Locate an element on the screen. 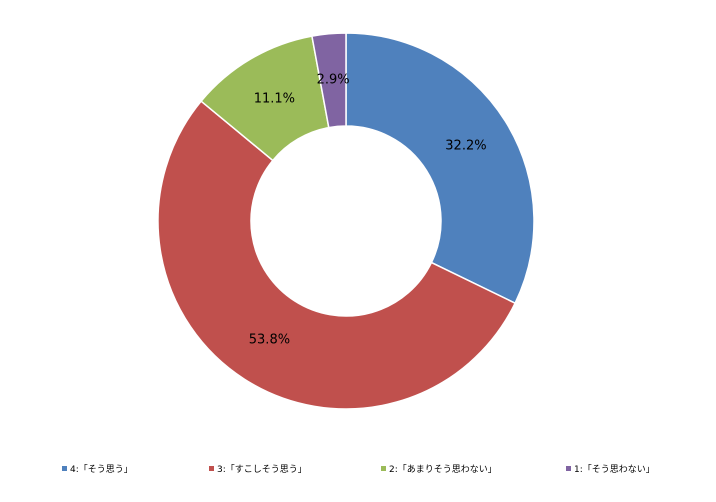 The width and height of the screenshot is (716, 502). legend-item-2: 3:「すこしそう思う」 is located at coordinates (258, 468).